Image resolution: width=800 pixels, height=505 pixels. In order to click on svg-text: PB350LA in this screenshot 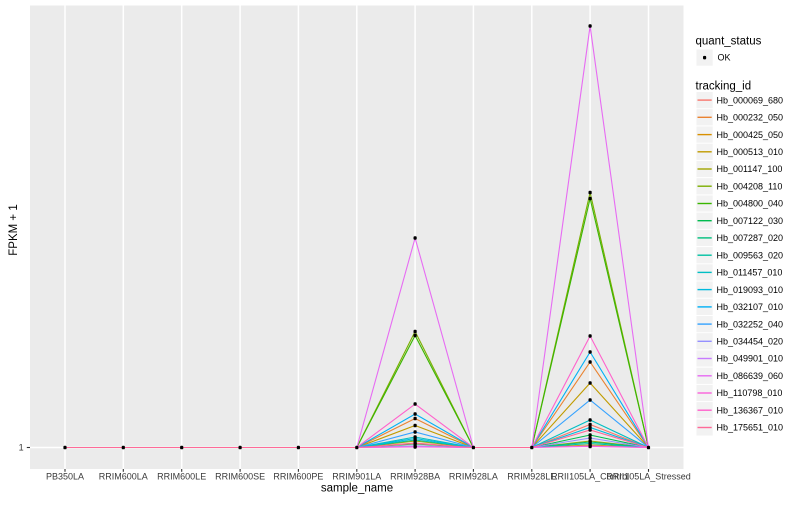, I will do `click(65, 477)`.